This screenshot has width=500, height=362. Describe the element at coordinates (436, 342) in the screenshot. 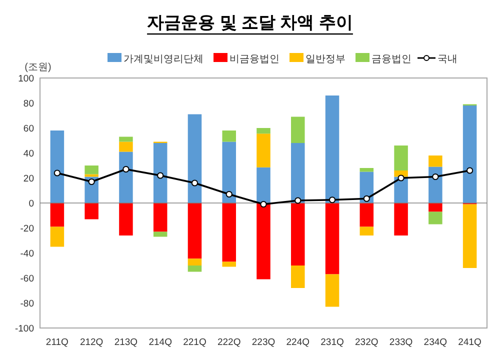

I see `x-tick-label: 234Q` at that location.